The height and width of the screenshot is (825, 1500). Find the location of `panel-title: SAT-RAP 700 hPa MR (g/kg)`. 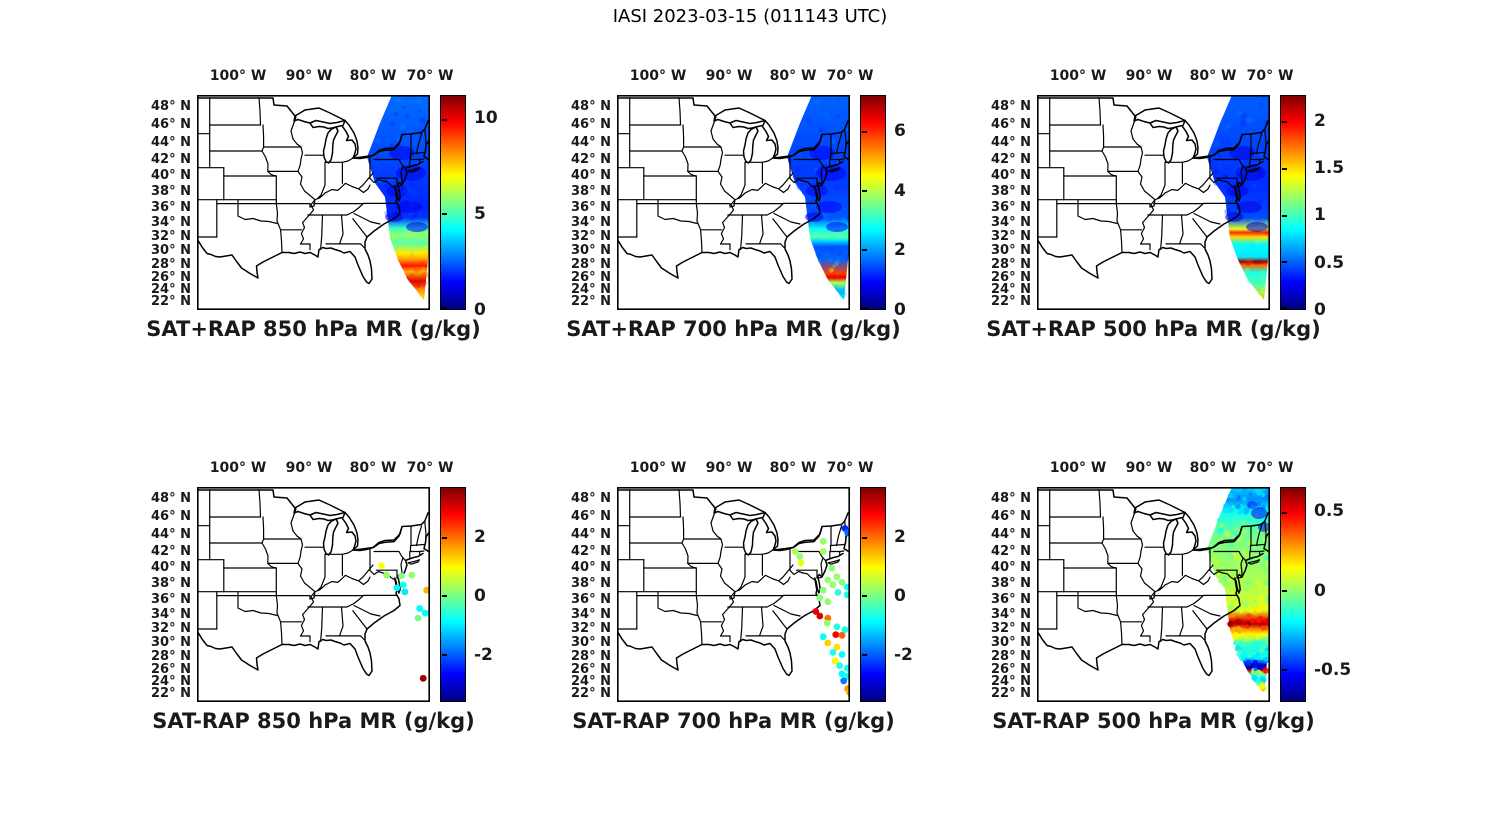

panel-title: SAT-RAP 700 hPa MR (g/kg) is located at coordinates (733, 721).